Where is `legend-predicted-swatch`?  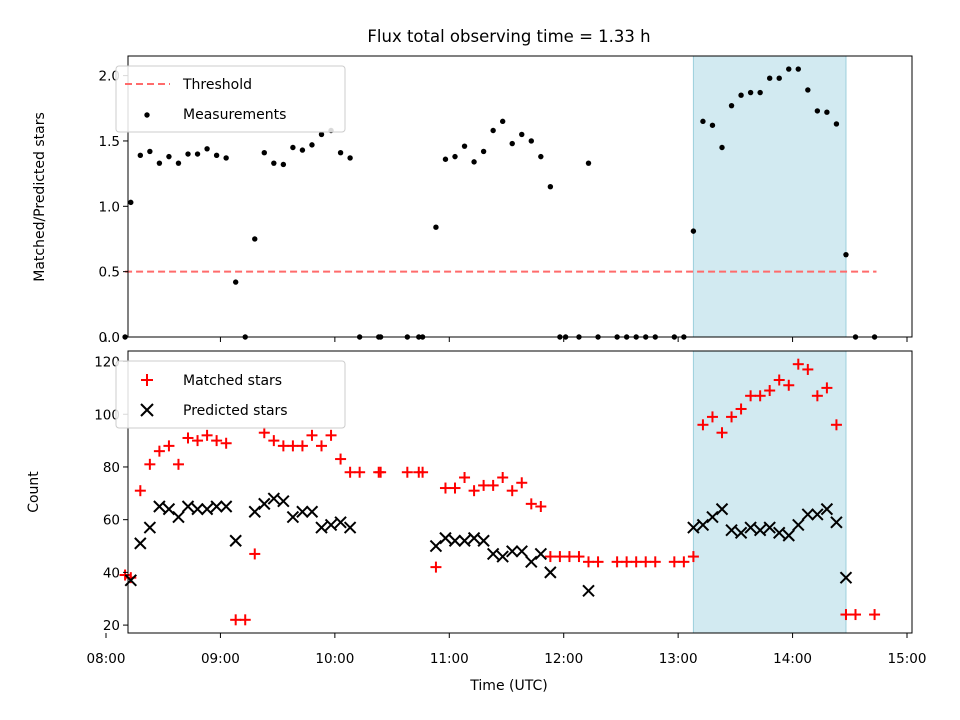
legend-predicted-swatch is located at coordinates (147, 410).